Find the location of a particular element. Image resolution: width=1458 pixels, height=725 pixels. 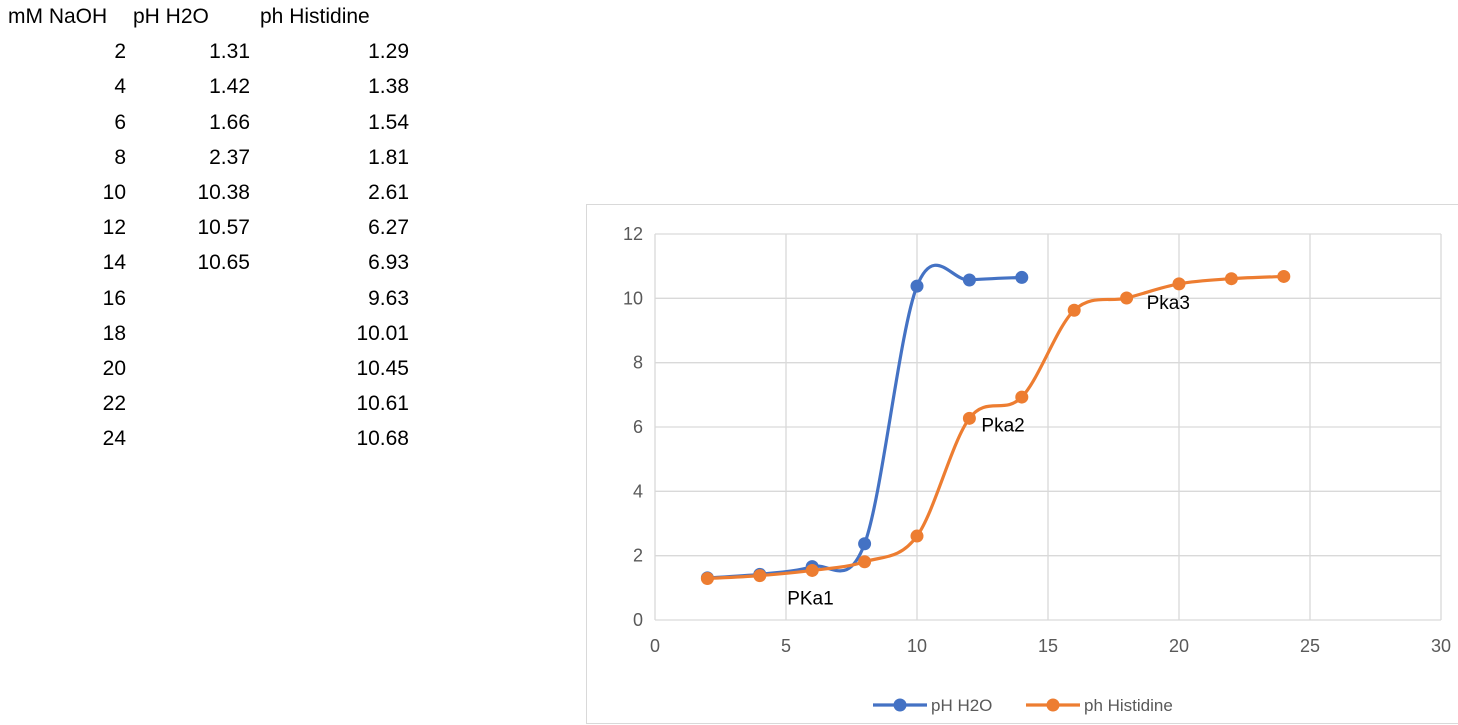

cell-mm-naoh: 22 is located at coordinates (114, 404).